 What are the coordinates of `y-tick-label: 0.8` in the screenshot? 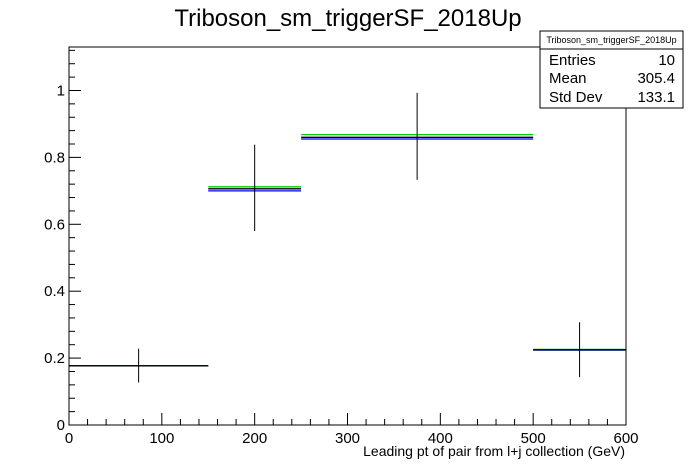 It's located at (54, 157).